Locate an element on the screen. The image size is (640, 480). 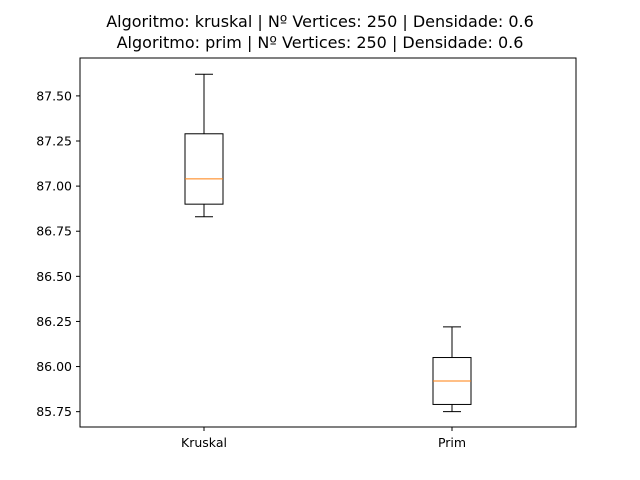
y-tick-label: 86.50 is located at coordinates (54, 276).